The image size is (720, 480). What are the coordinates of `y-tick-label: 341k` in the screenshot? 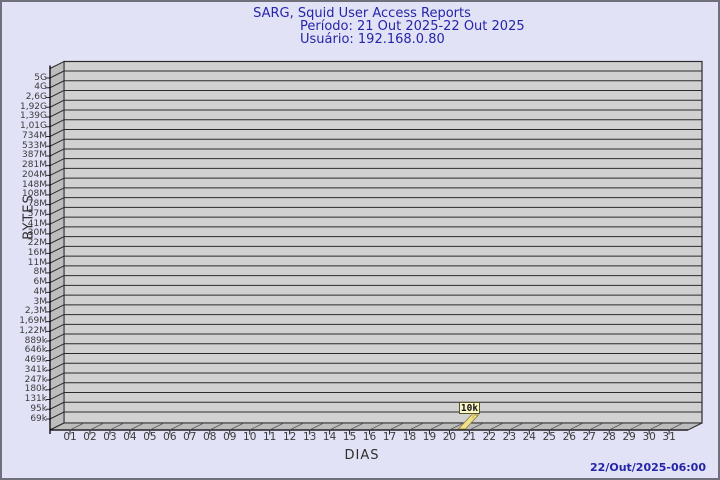 It's located at (35, 369).